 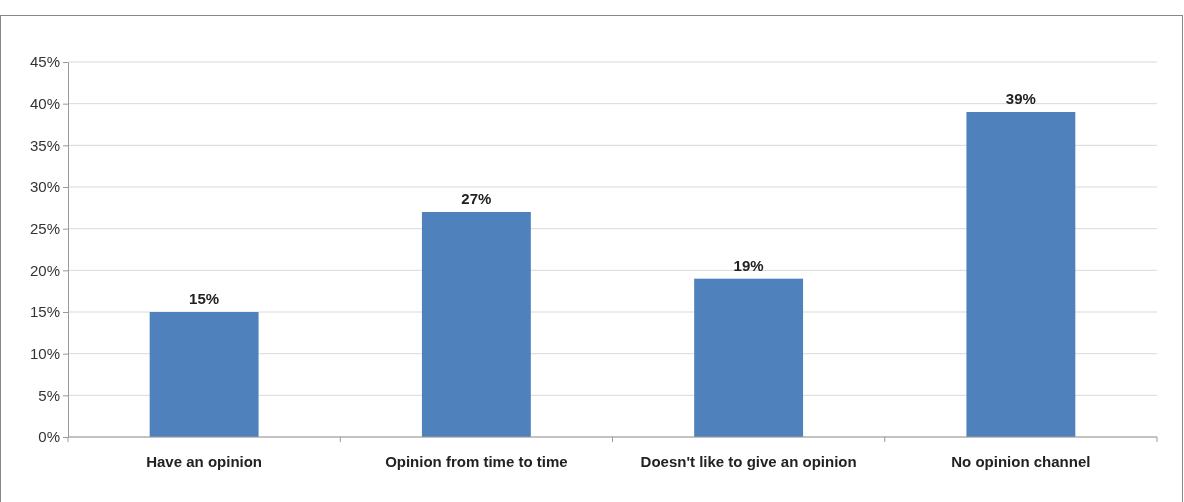 I want to click on y-tick-label: 35%, so click(x=44, y=145).